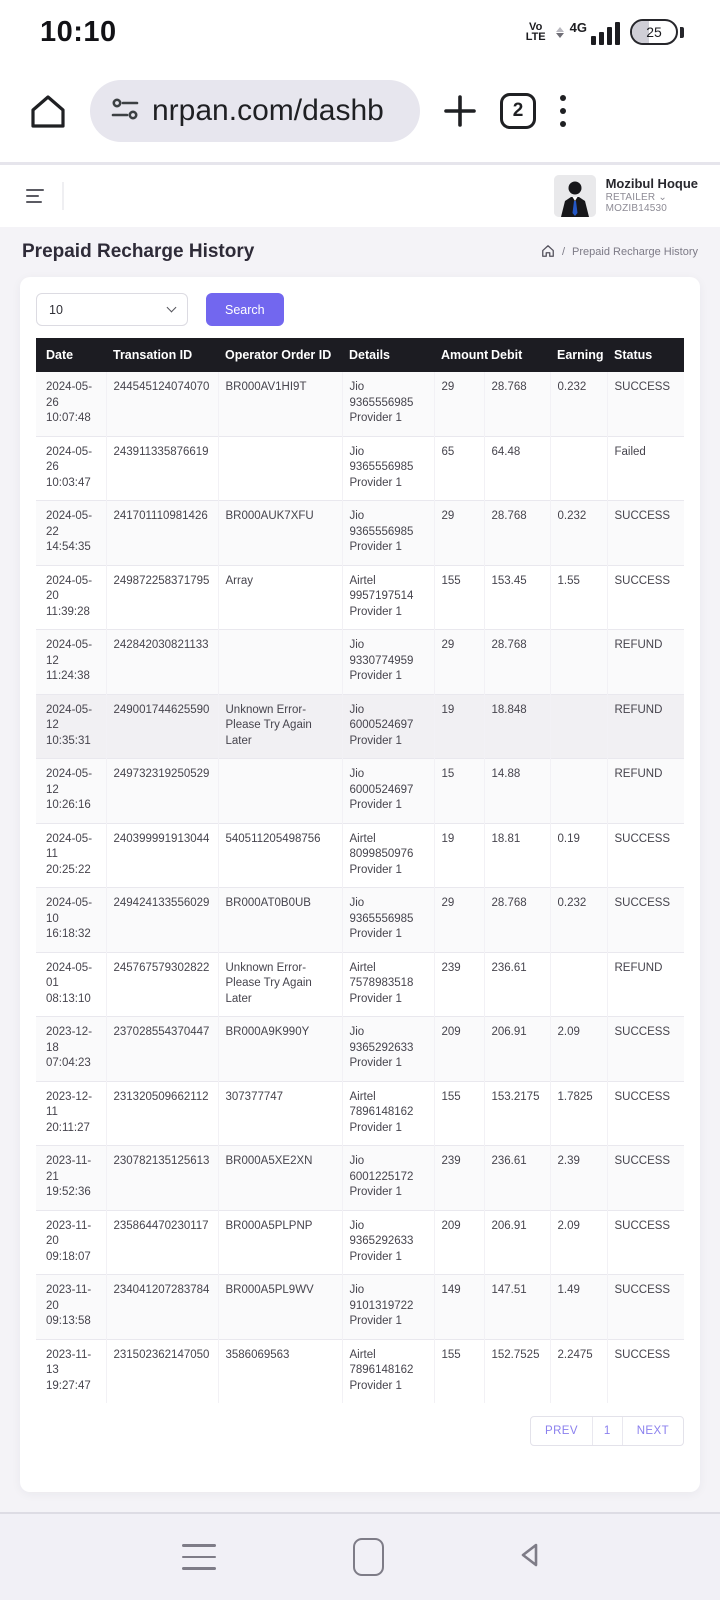 The width and height of the screenshot is (720, 1600). Describe the element at coordinates (636, 197) in the screenshot. I see `user-role: RETAILER ⌄` at that location.